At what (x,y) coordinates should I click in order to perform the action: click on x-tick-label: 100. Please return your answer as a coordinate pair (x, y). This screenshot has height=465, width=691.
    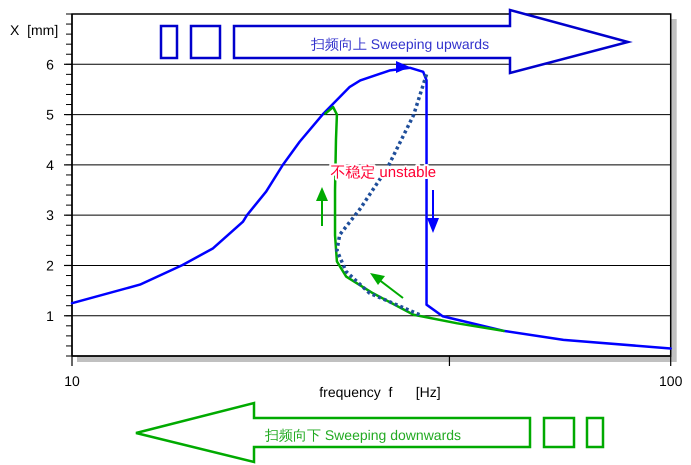
    Looking at the image, I should click on (671, 381).